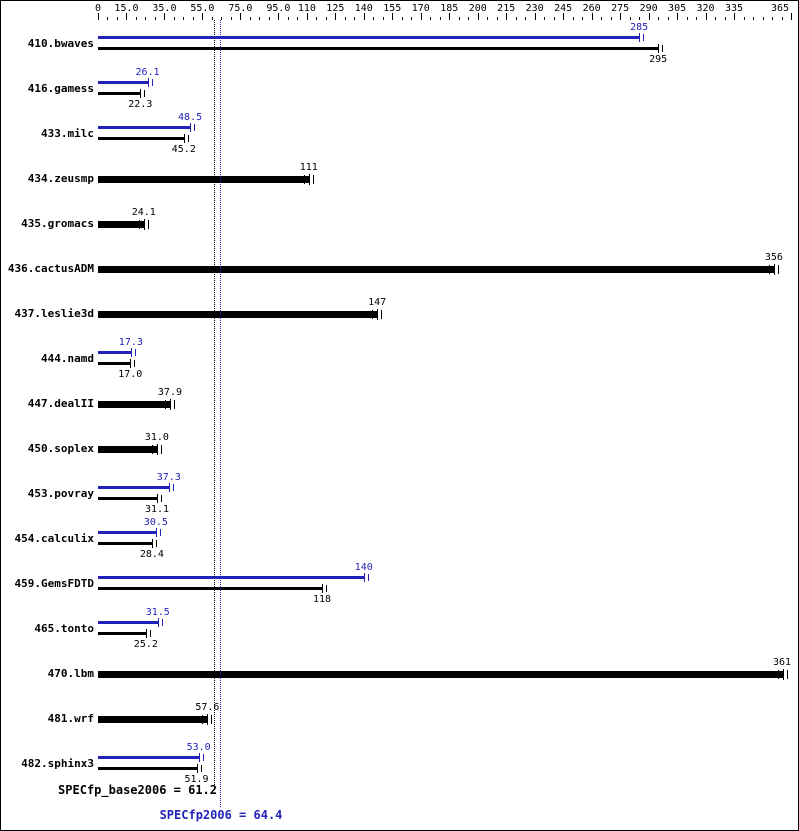  What do you see at coordinates (70, 718) in the screenshot?
I see `benchmark-label: 481.wrf` at bounding box center [70, 718].